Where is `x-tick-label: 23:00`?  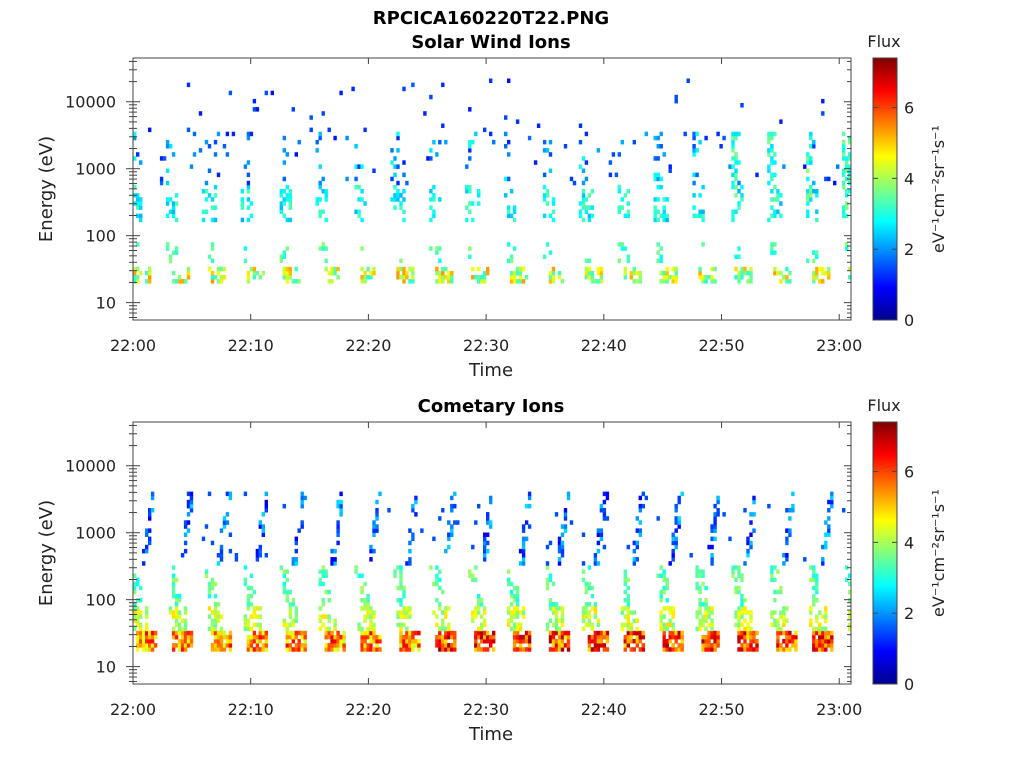 x-tick-label: 23:00 is located at coordinates (839, 345).